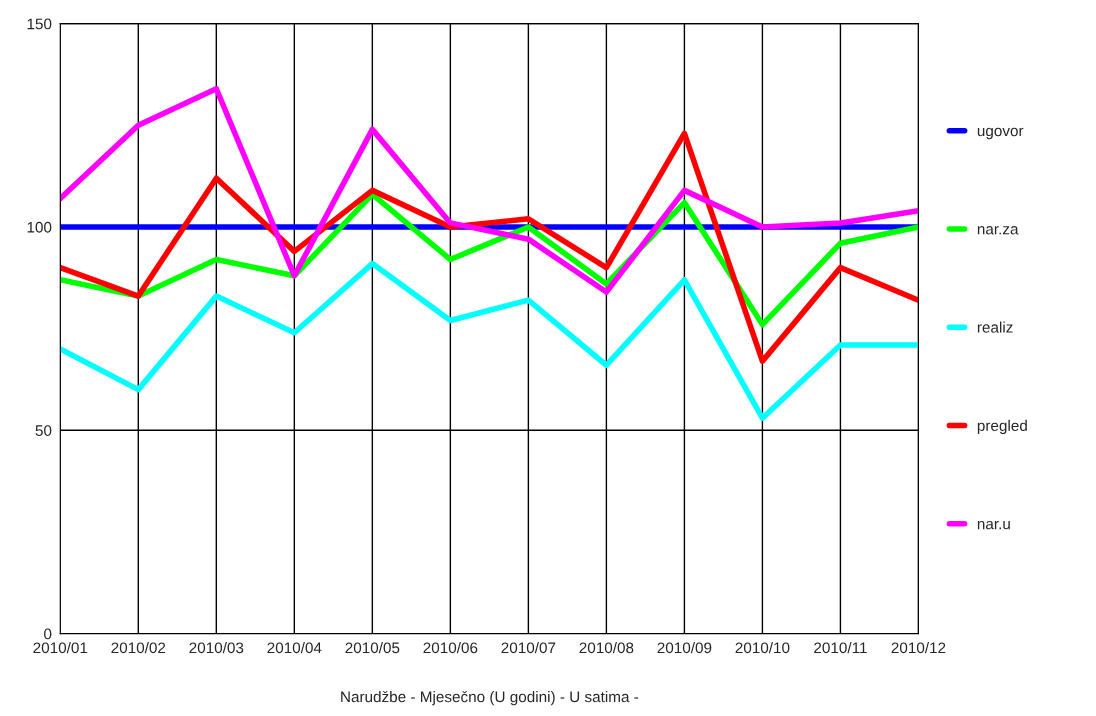 This screenshot has height=716, width=1096. What do you see at coordinates (1002, 427) in the screenshot?
I see `legend-label: pregled` at bounding box center [1002, 427].